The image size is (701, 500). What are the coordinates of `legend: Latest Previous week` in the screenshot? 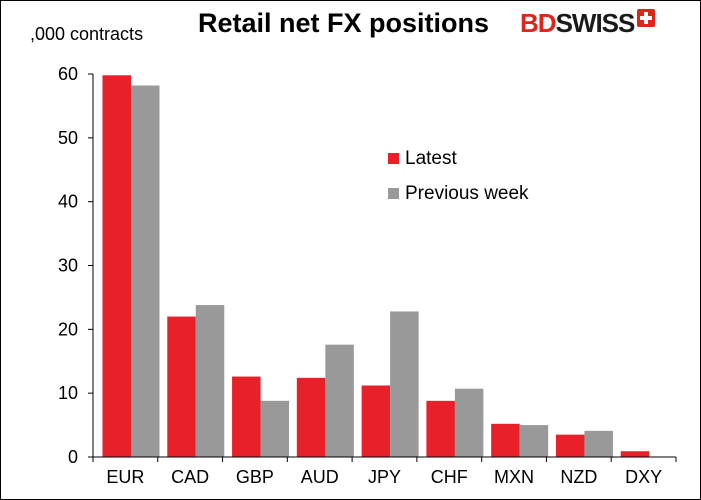 It's located at (458, 176).